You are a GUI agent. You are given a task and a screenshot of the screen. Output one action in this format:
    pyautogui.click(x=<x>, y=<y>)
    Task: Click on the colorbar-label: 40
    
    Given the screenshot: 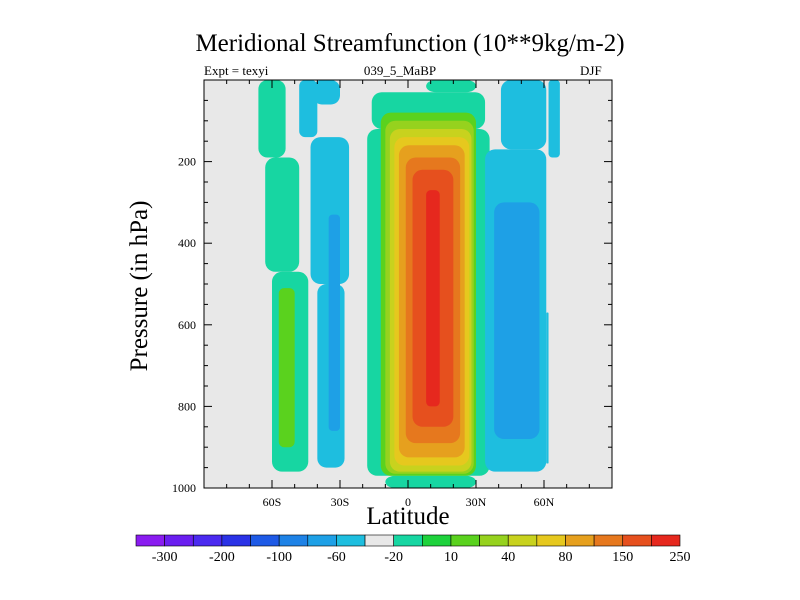 What is the action you would take?
    pyautogui.click(x=508, y=557)
    